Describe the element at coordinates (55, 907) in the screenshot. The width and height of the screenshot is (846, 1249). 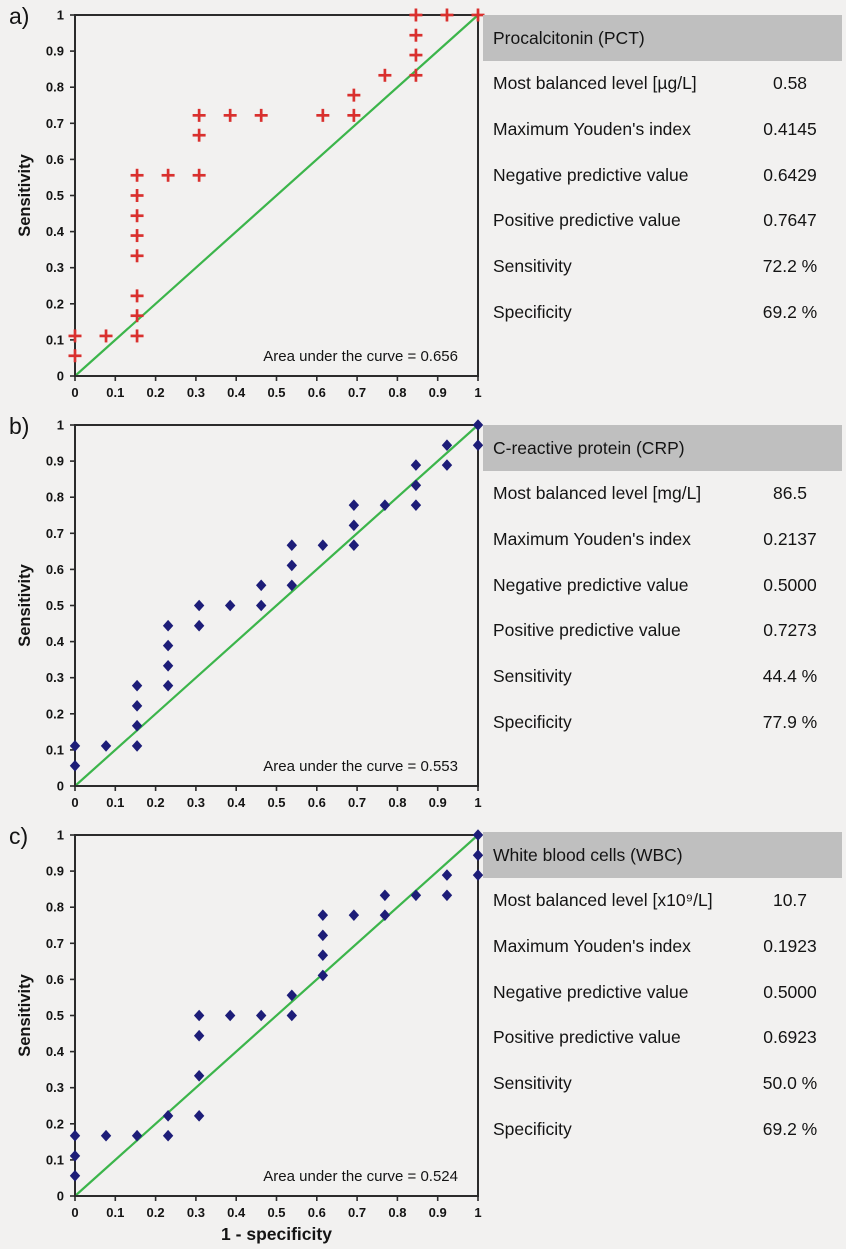
I see `y-tick-label: 0.8` at that location.